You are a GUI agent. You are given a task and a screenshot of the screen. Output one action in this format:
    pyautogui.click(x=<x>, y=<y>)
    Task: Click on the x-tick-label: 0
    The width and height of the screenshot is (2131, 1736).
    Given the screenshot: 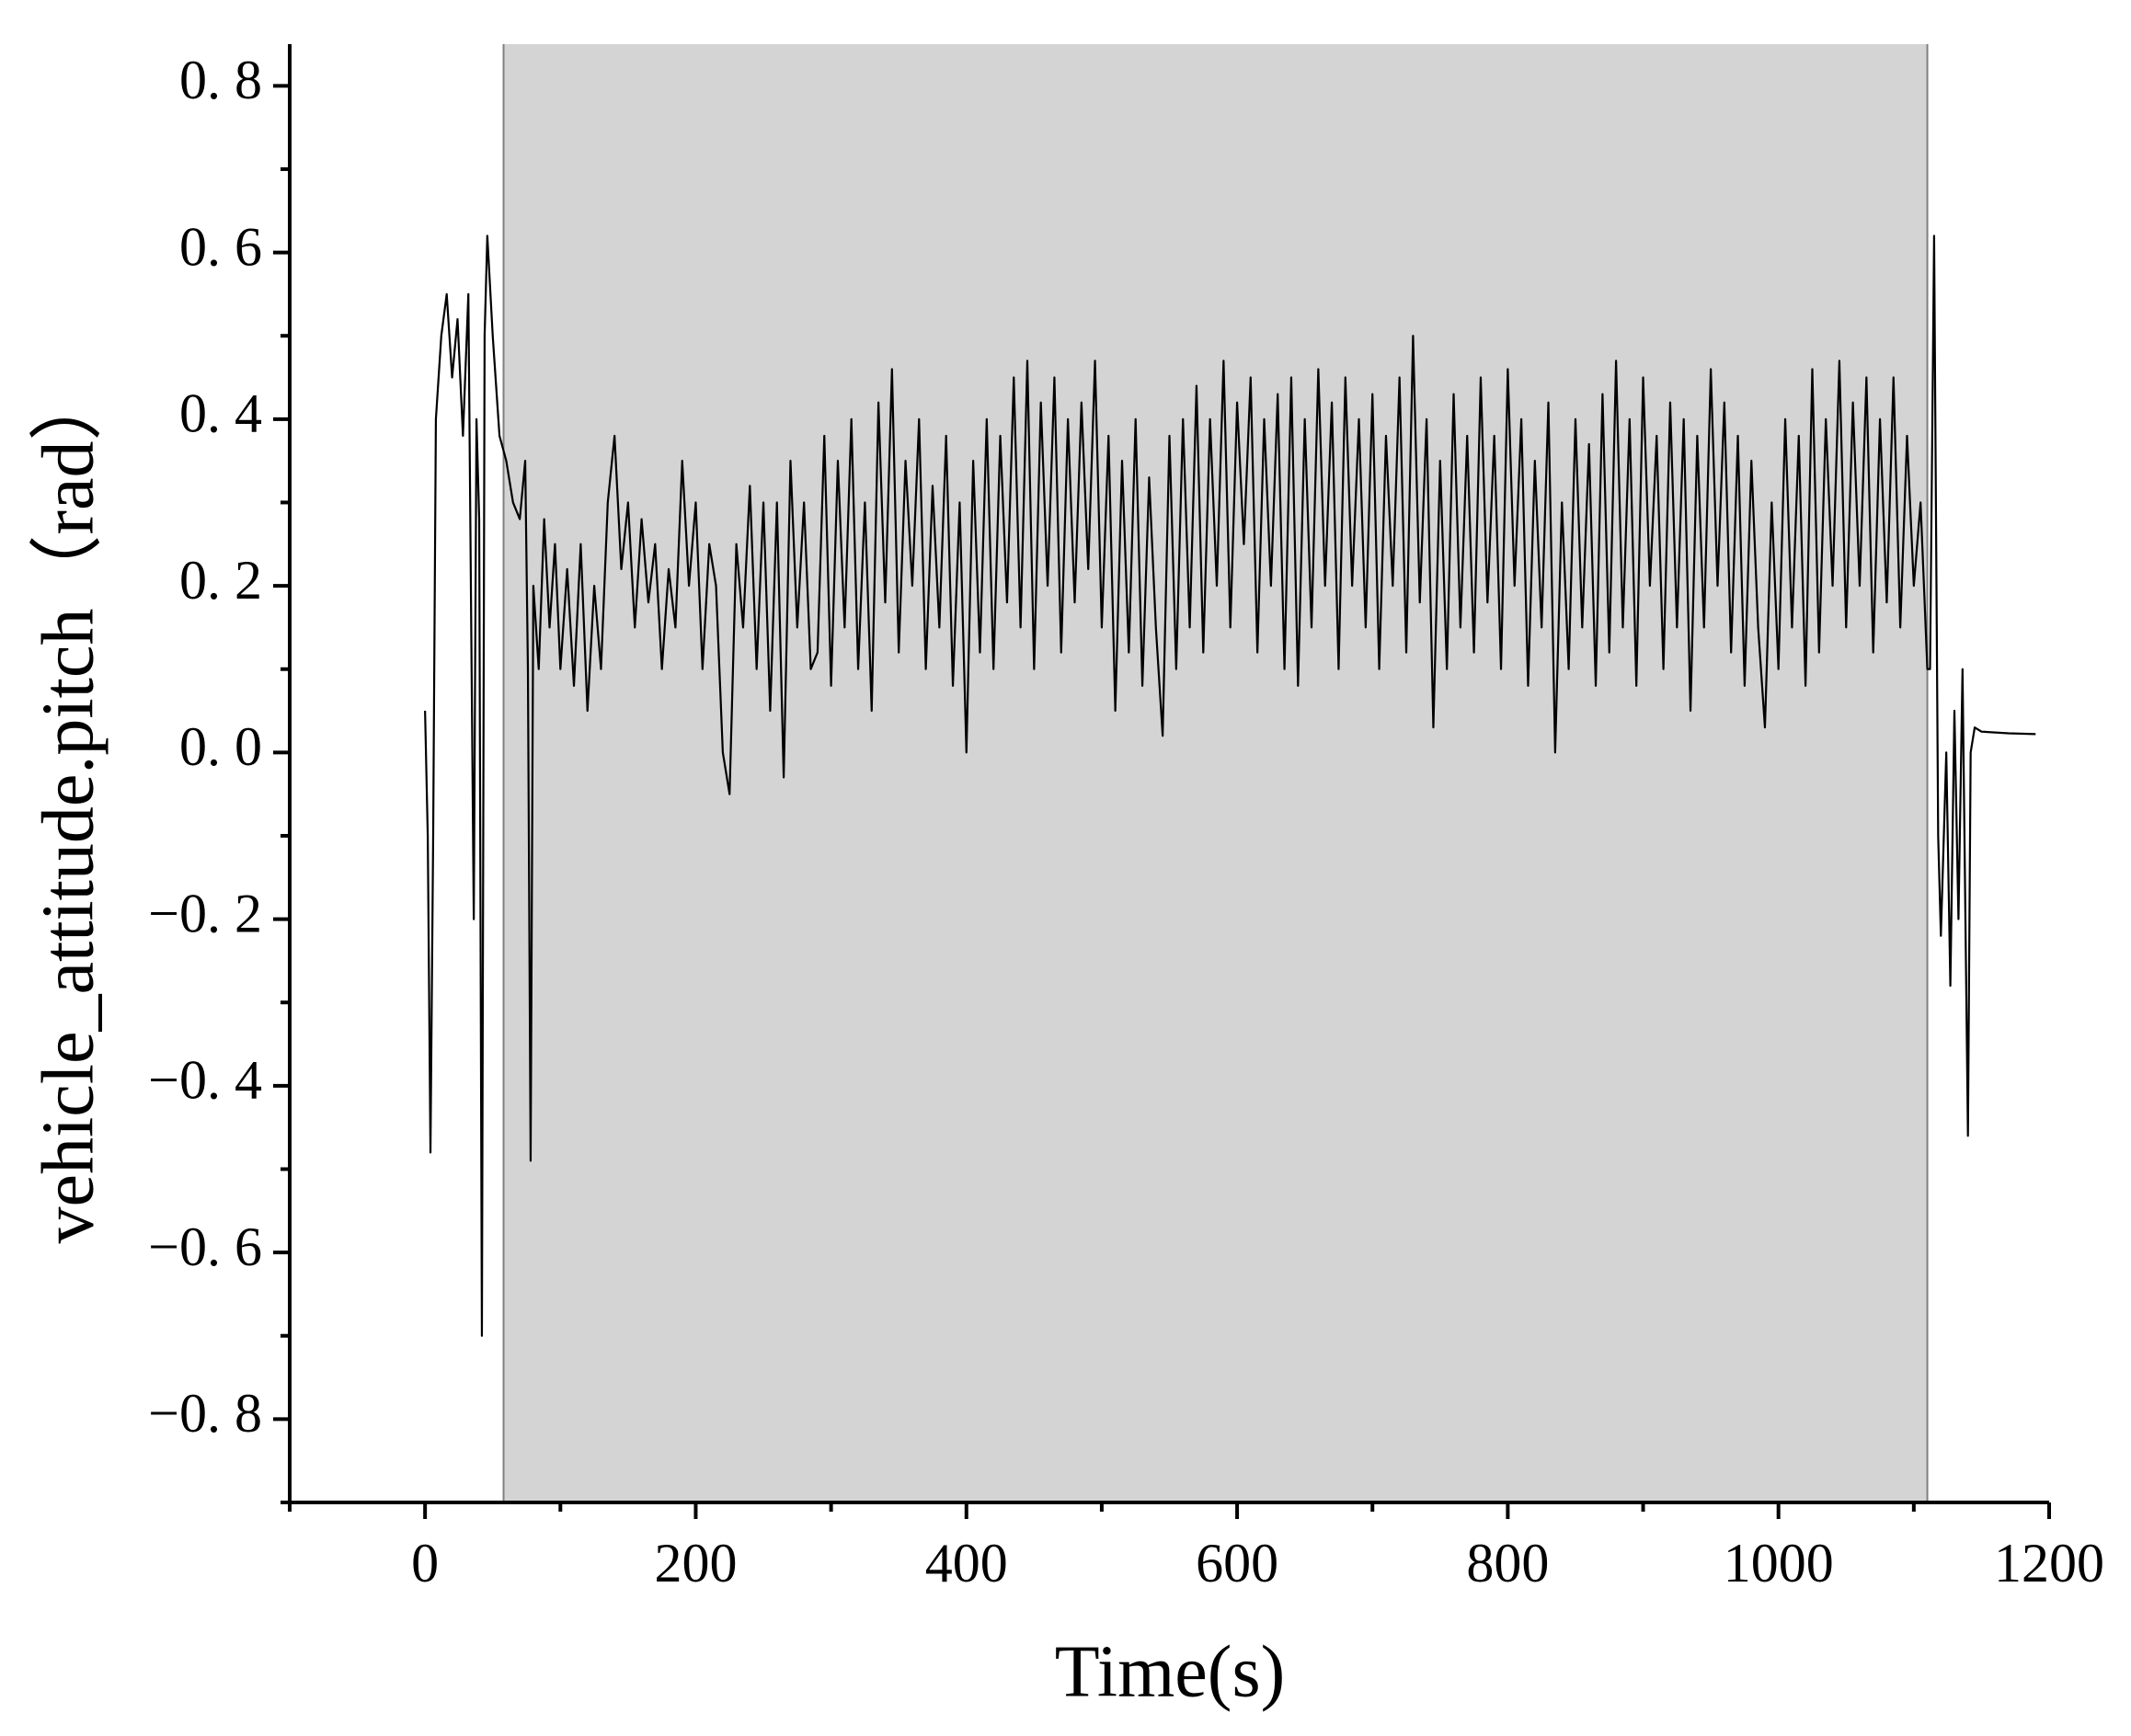 What is the action you would take?
    pyautogui.click(x=425, y=1563)
    